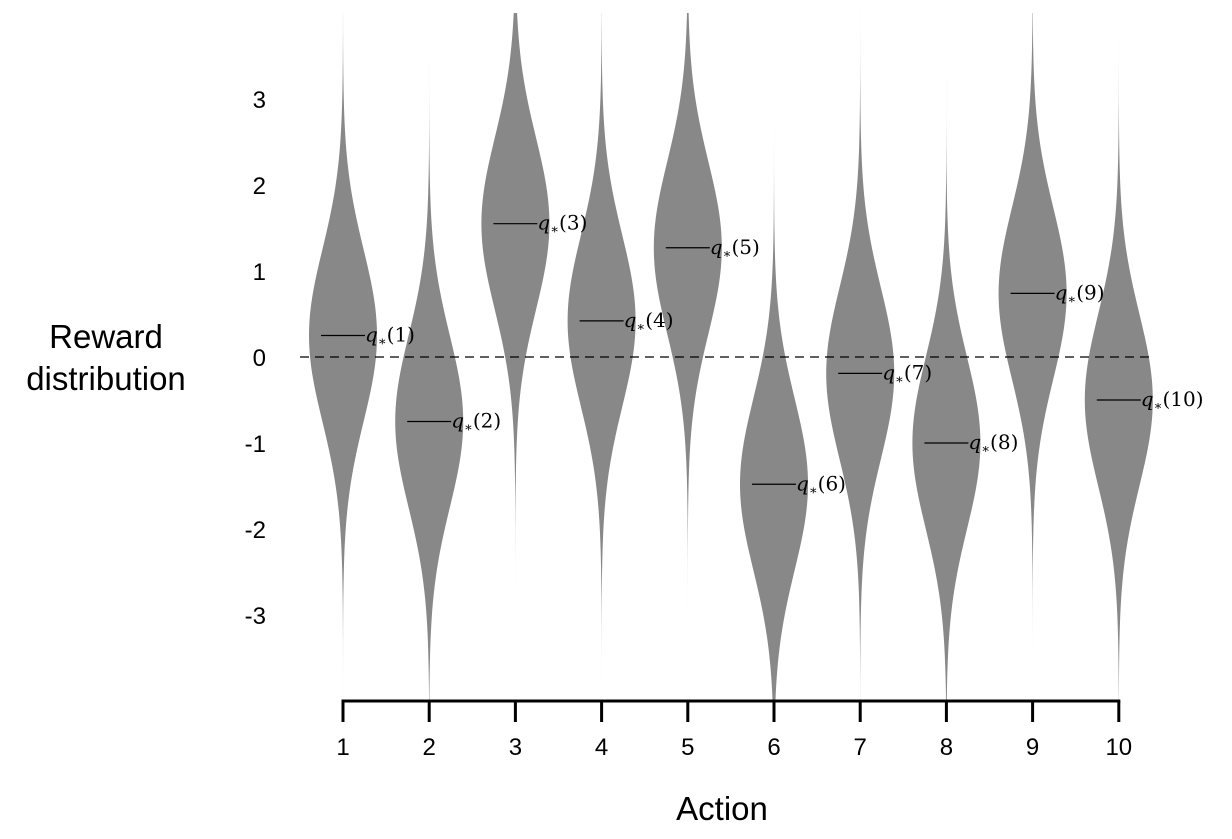 This screenshot has height=839, width=1232. I want to click on y-tick-label: 2, so click(259, 186).